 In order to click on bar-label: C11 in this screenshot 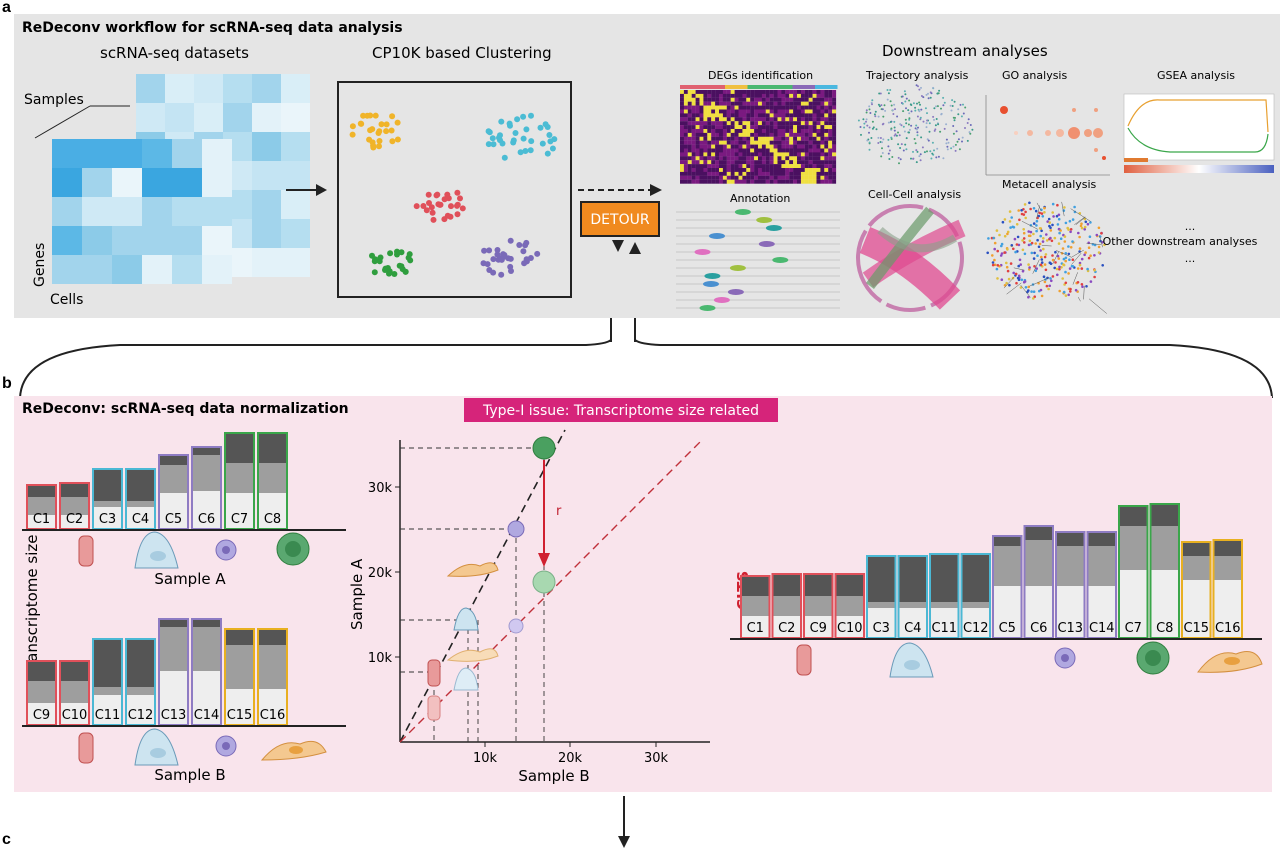, I will do `click(108, 715)`.